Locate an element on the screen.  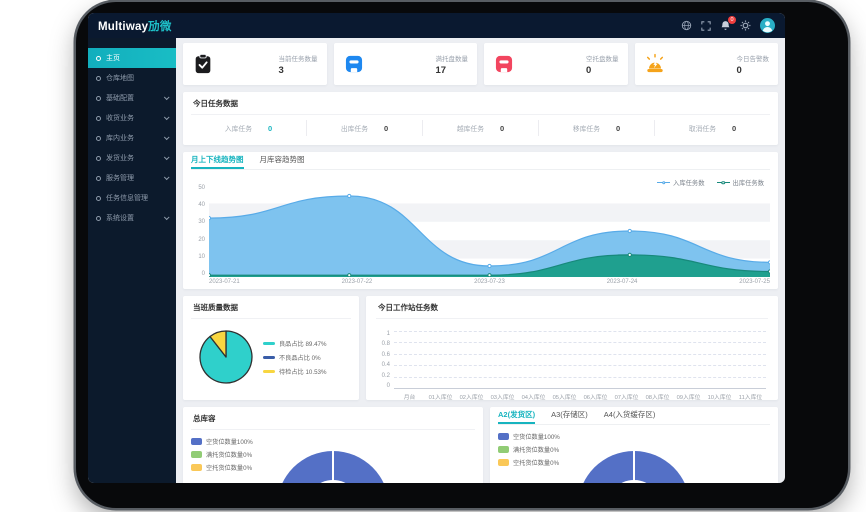
sidebar-item-label: 系统设置 is located at coordinates (120, 218).